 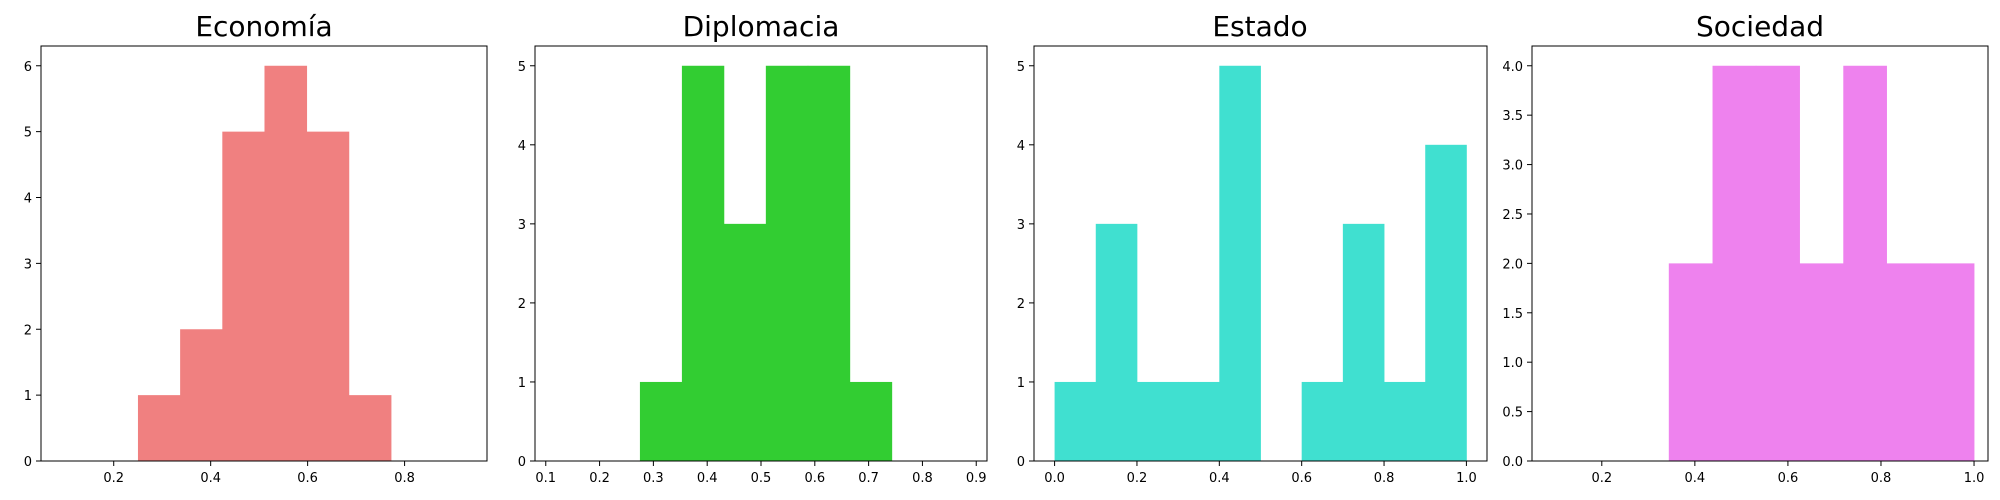 I want to click on y-tick-label: 3.0, so click(x=1512, y=166).